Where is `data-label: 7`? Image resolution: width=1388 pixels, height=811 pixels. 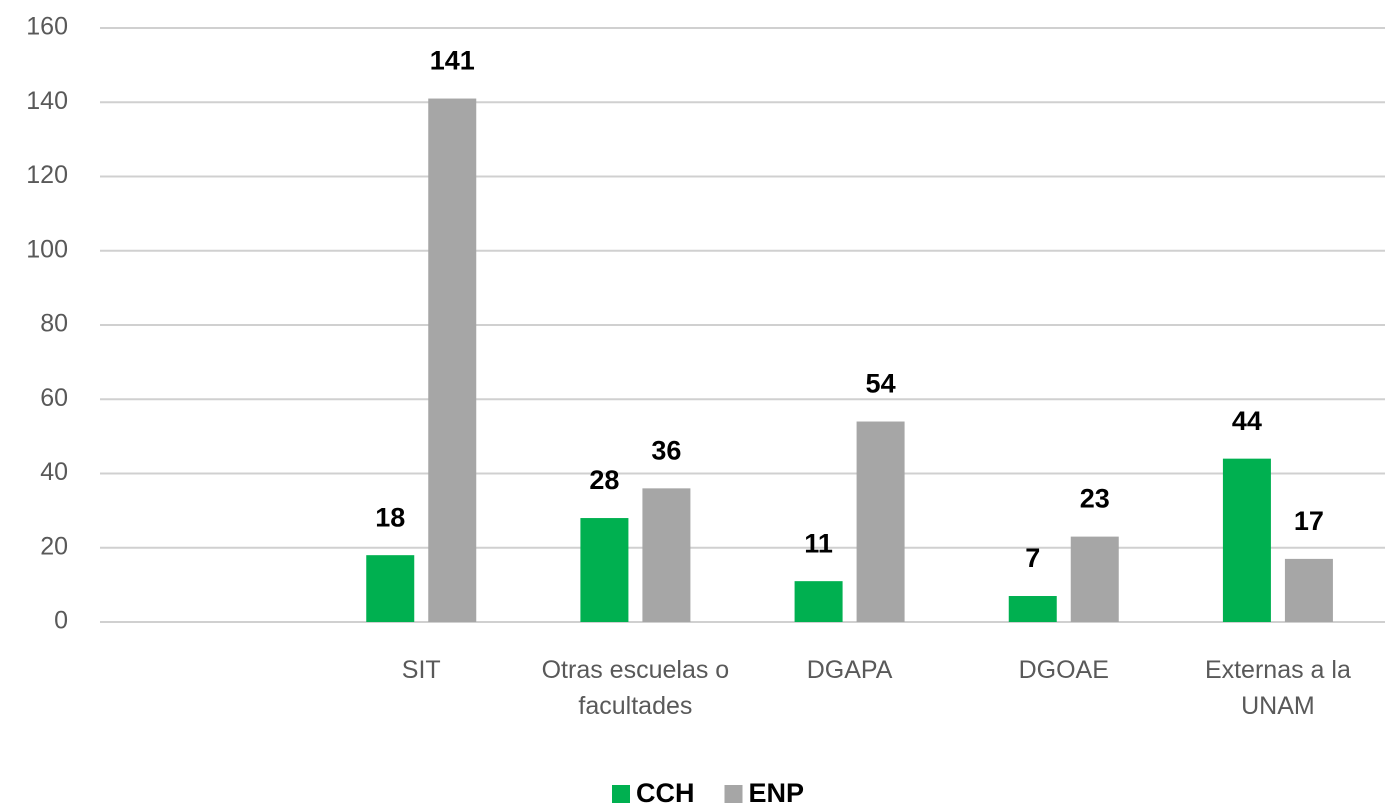 data-label: 7 is located at coordinates (1032, 558).